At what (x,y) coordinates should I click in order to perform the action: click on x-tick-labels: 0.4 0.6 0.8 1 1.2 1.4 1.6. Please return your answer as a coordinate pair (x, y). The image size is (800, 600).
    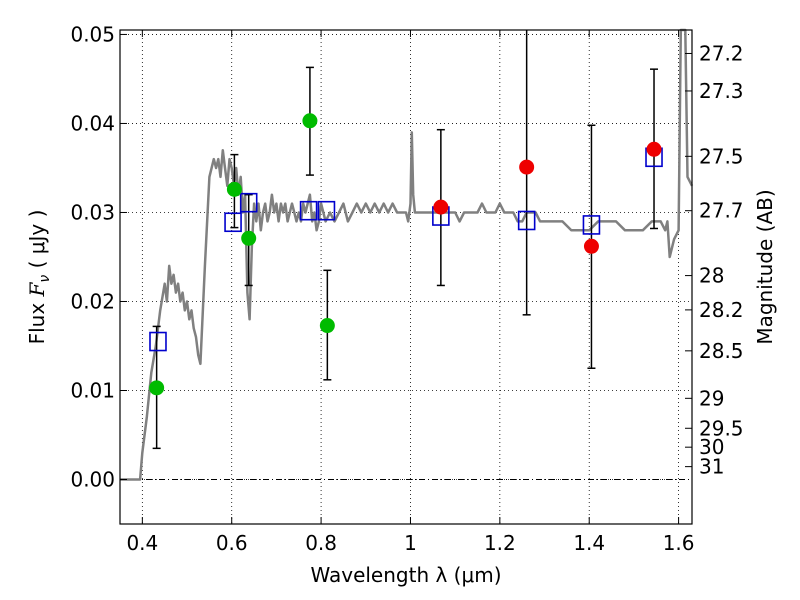
    Looking at the image, I should click on (410, 543).